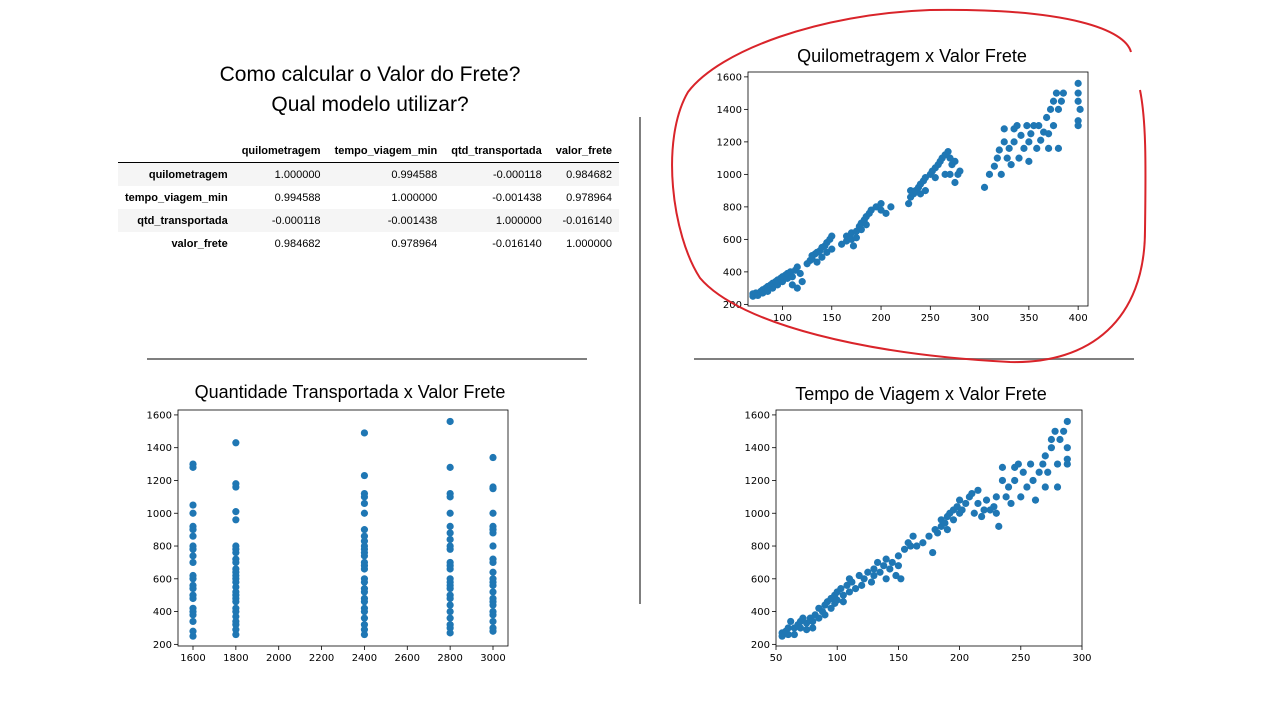 The image size is (1280, 720). What do you see at coordinates (297, 243) in the screenshot?
I see `table-cell: 0.984682` at bounding box center [297, 243].